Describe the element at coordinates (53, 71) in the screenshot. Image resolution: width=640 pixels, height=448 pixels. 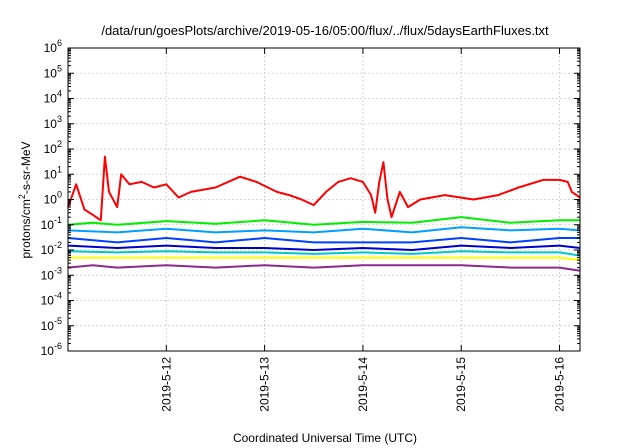
I see `y-tick-label: 10⁵` at that location.